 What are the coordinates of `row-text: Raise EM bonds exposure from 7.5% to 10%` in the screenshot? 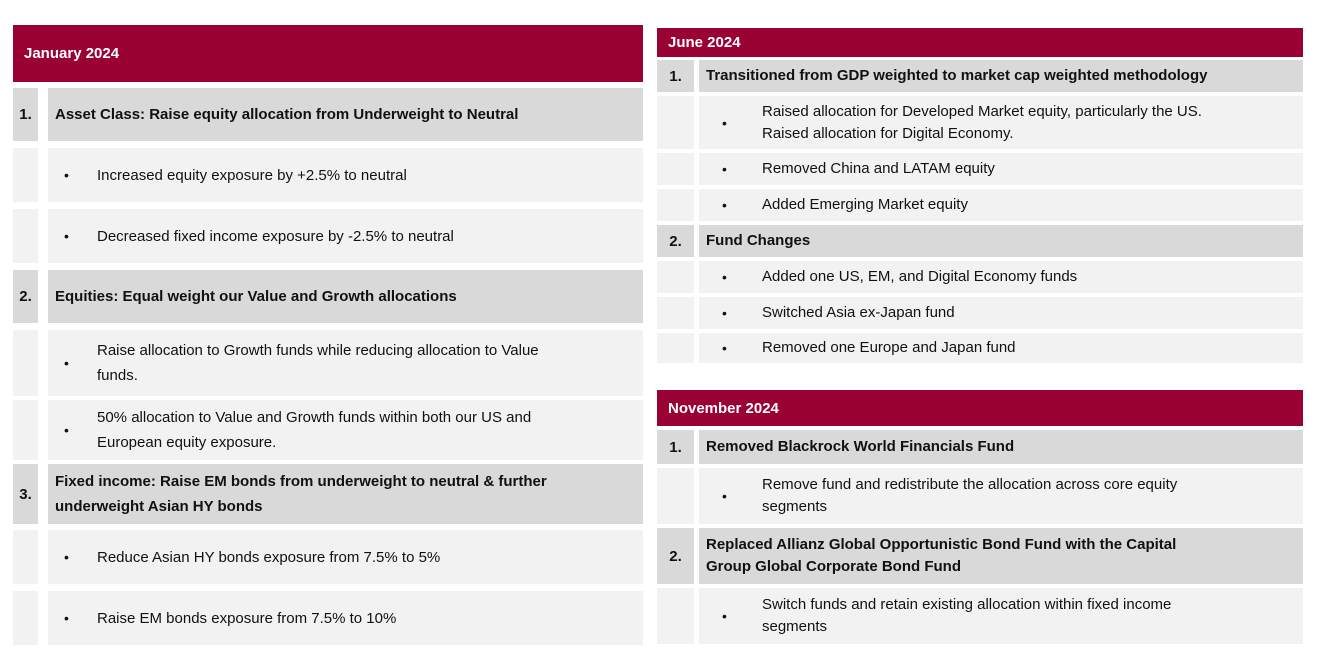 It's located at (247, 618).